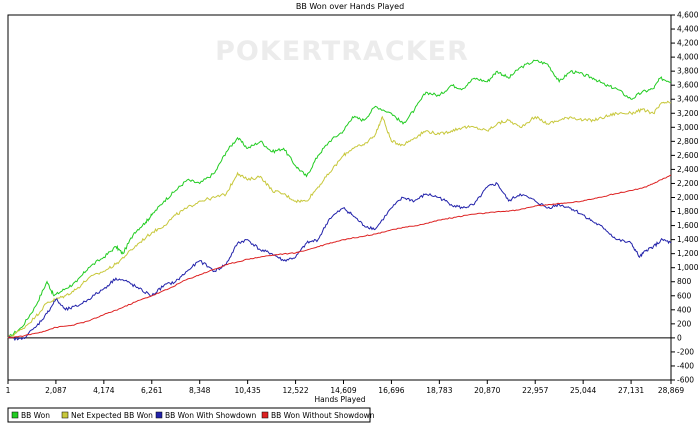 This screenshot has width=700, height=431. What do you see at coordinates (439, 390) in the screenshot?
I see `x-tick-label: 18,783` at bounding box center [439, 390].